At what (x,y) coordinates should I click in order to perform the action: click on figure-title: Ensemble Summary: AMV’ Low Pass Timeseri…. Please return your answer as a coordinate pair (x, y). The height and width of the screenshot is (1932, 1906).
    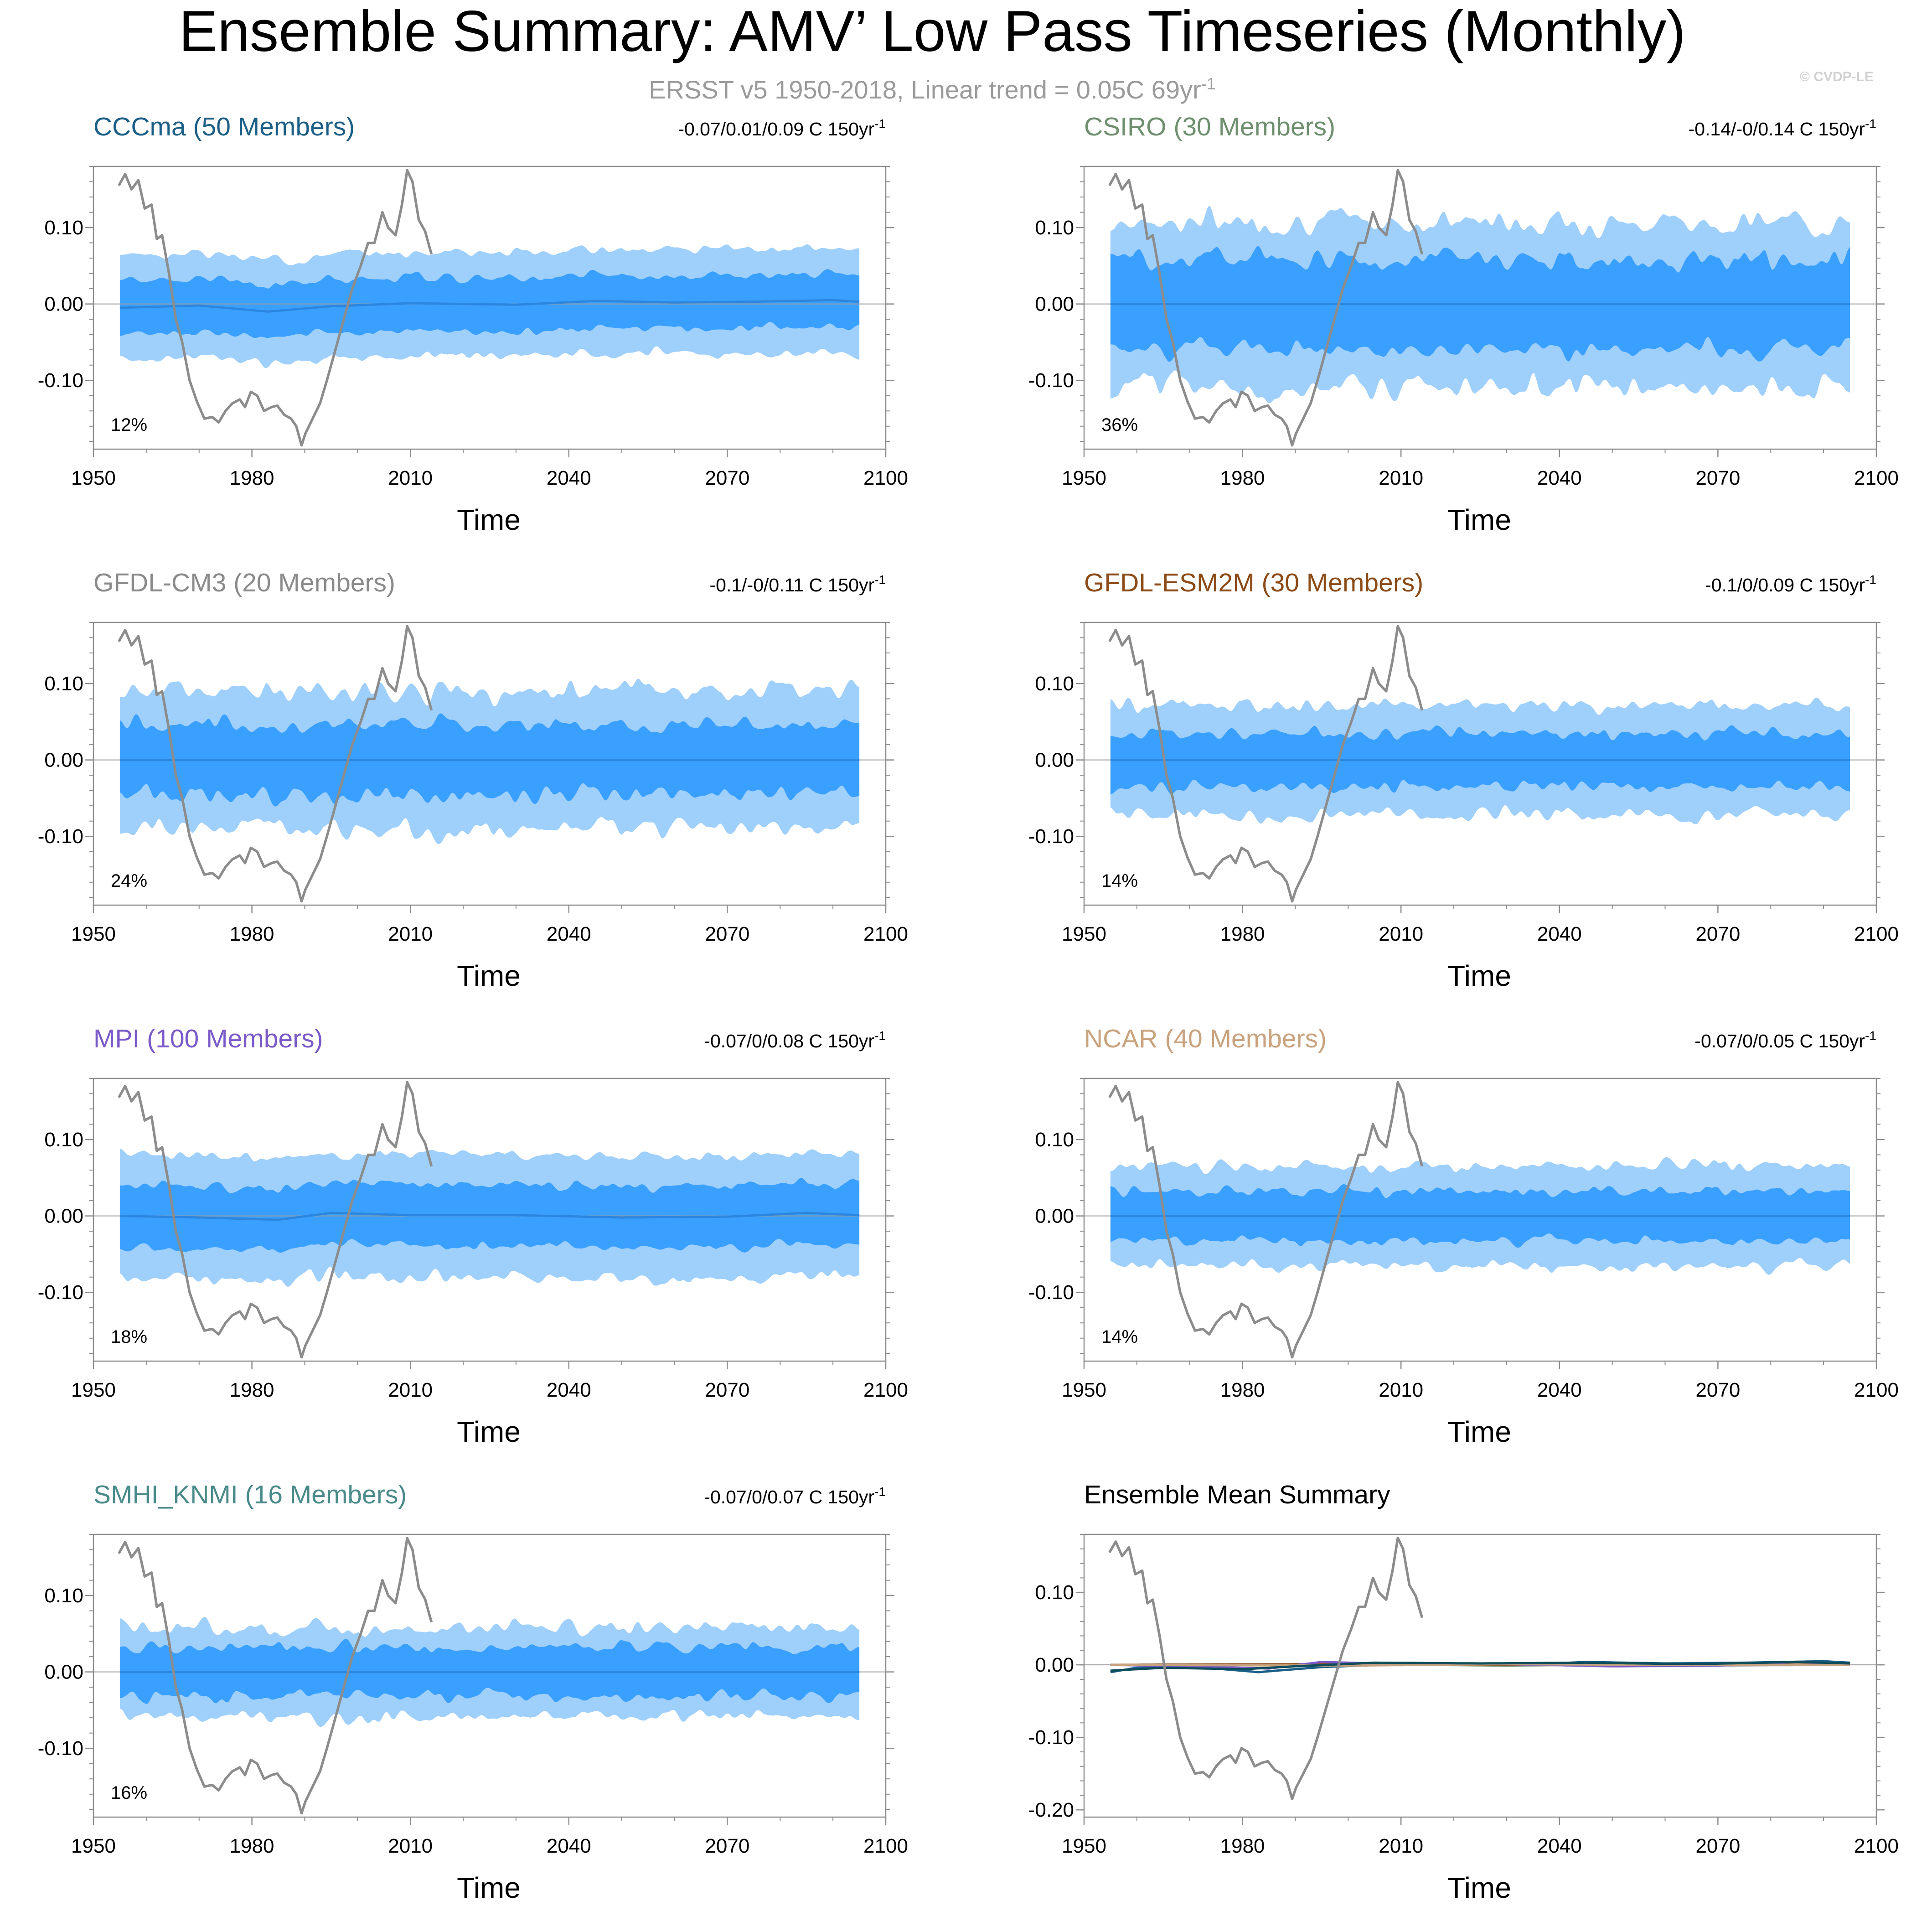
    Looking at the image, I should click on (932, 31).